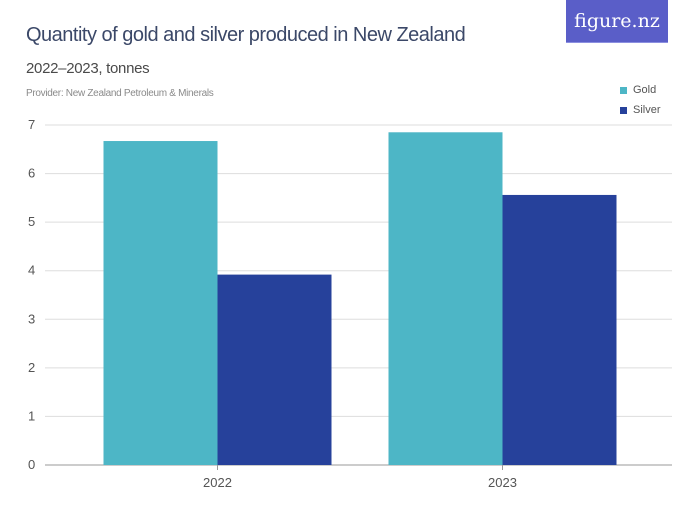 The image size is (700, 525). I want to click on legend-item-gold: Gold, so click(640, 90).